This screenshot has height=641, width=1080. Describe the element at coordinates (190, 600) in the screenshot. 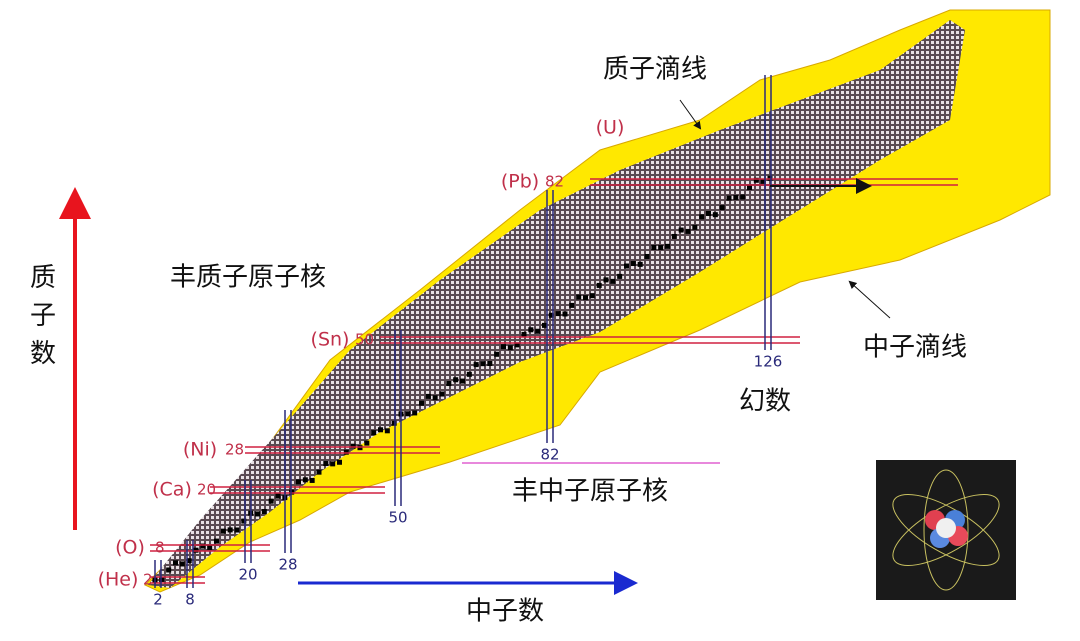

I see `neutron-magic-number: 8` at that location.